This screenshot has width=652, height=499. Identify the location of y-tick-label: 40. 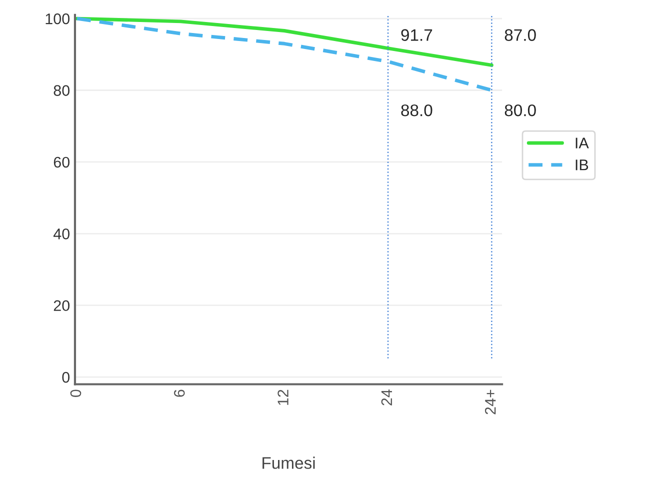
(61, 234).